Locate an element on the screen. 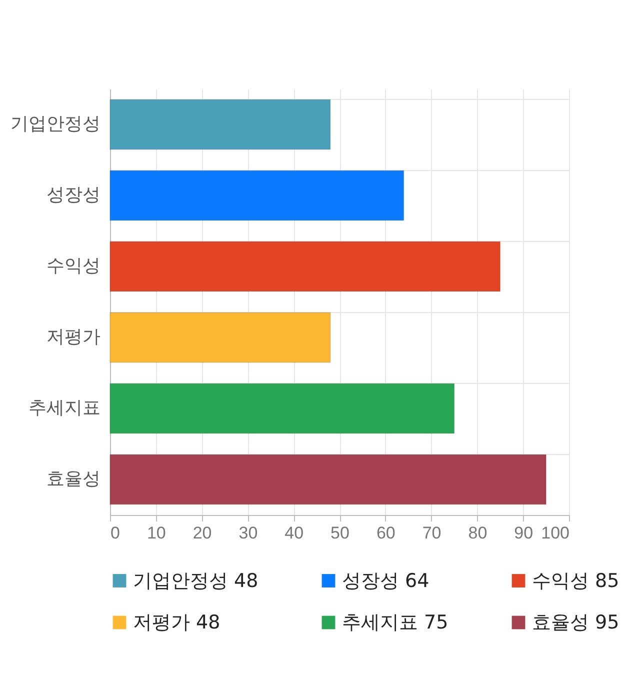 The height and width of the screenshot is (700, 640). y-tick-label: 수익성 is located at coordinates (73, 266).